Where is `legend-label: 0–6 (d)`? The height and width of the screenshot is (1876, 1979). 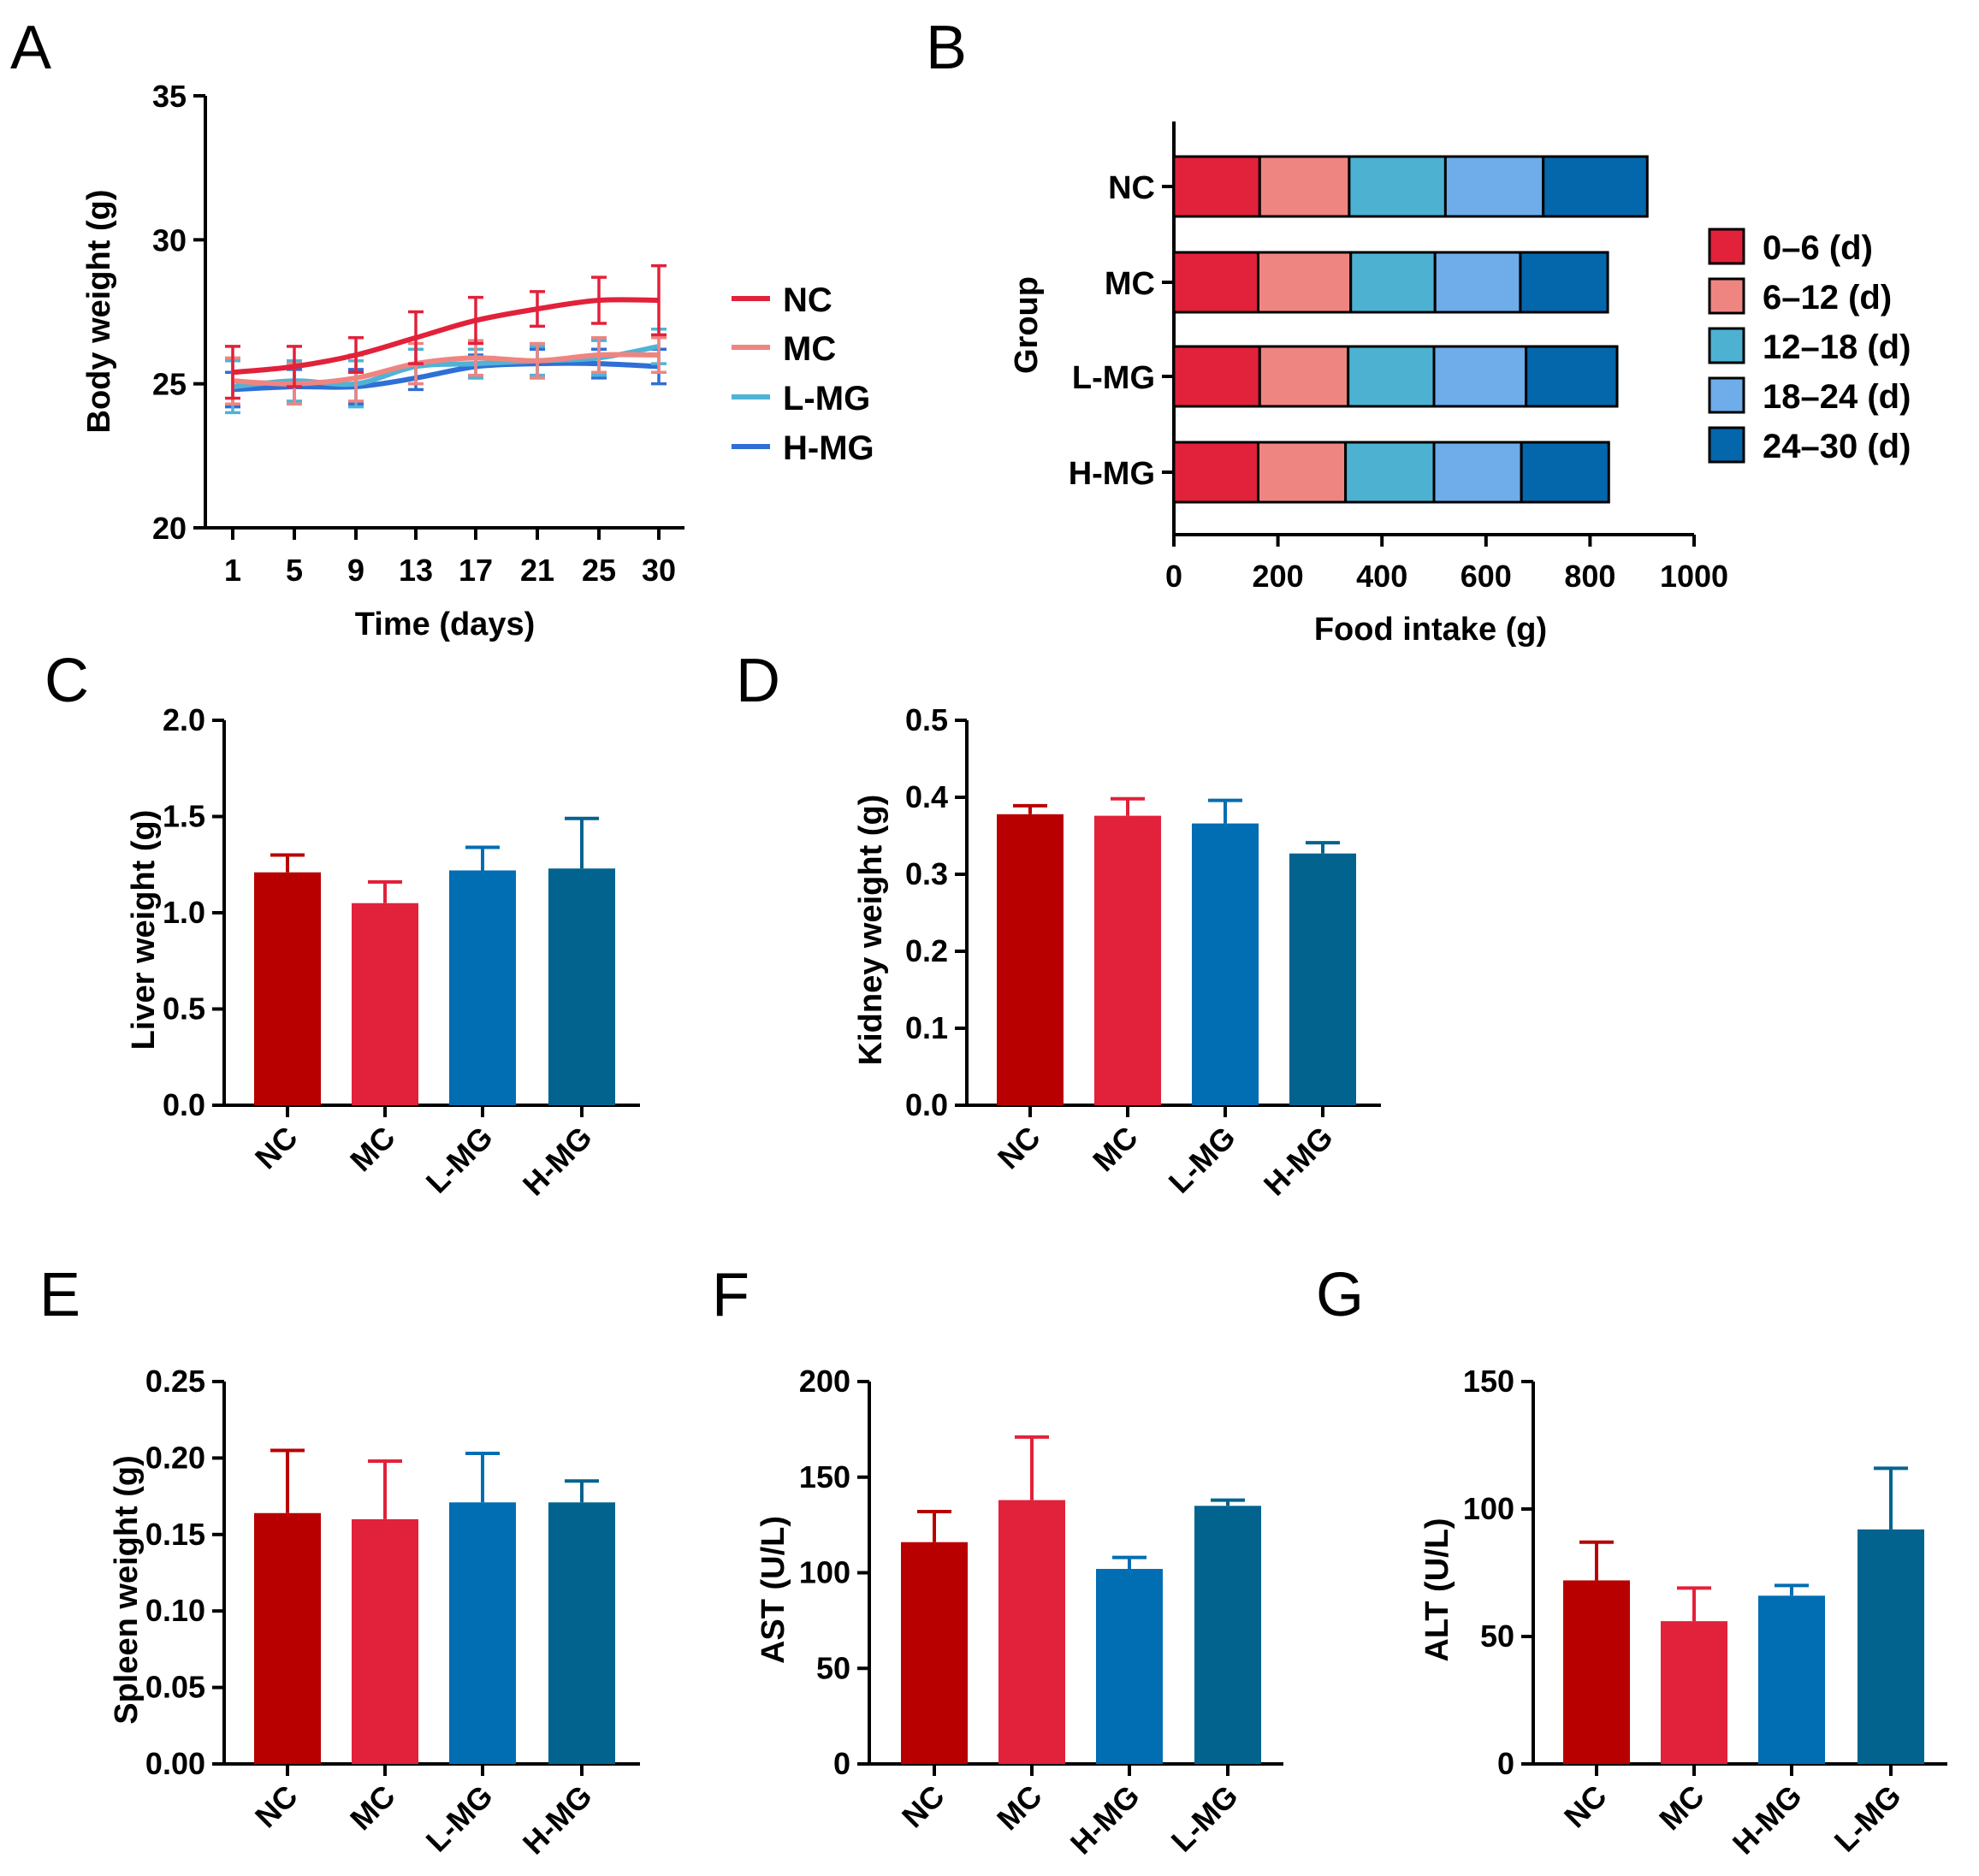
legend-label: 0–6 (d) is located at coordinates (1818, 248).